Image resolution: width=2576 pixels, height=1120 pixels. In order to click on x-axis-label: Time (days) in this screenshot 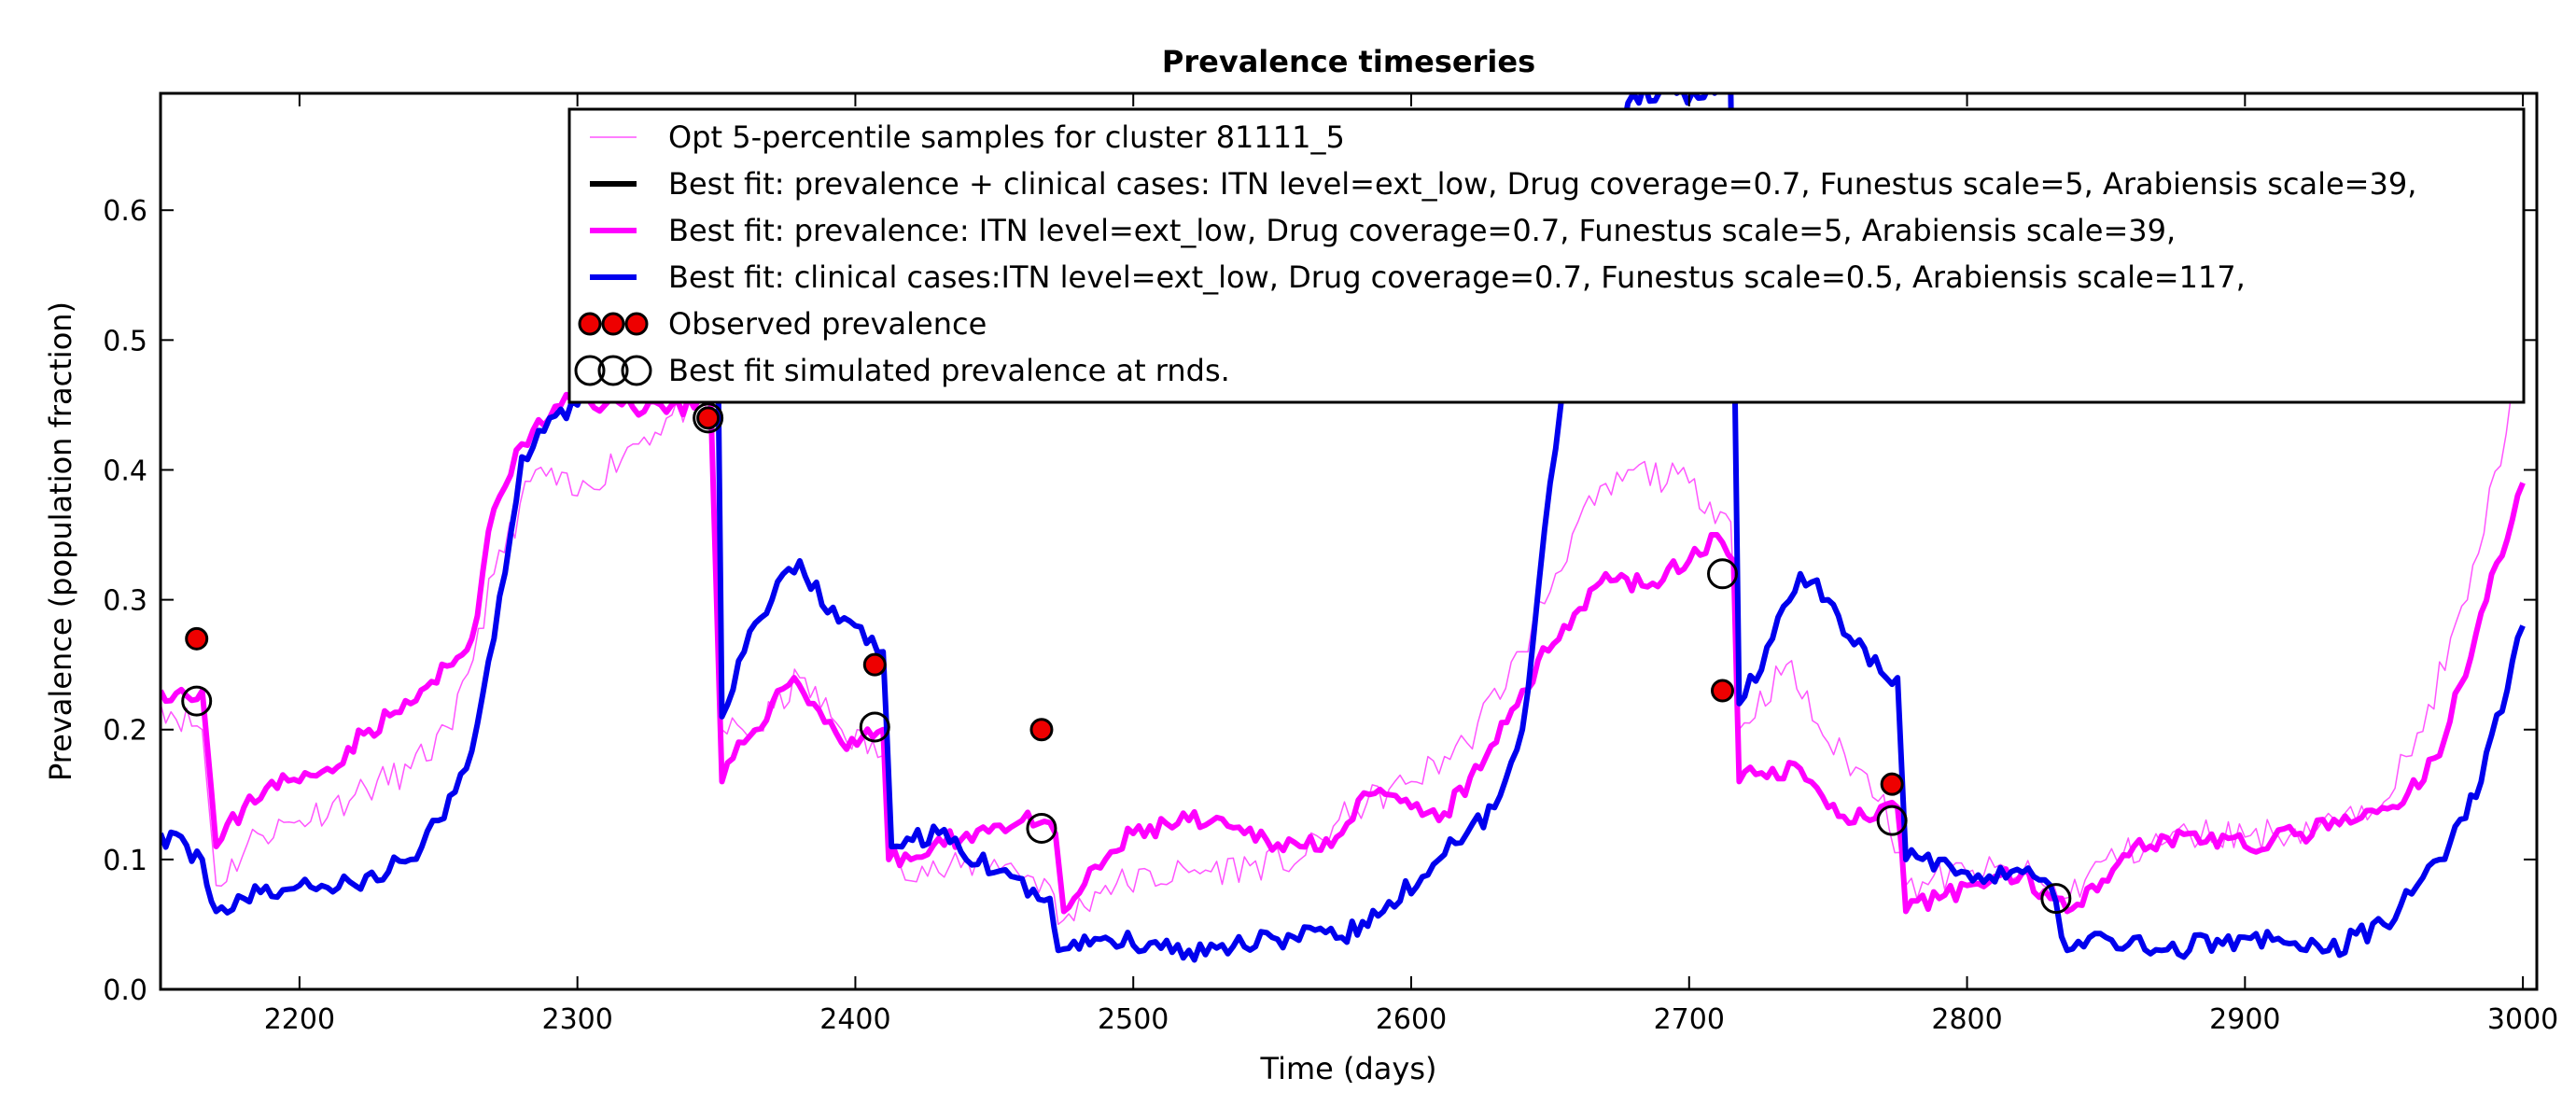, I will do `click(1348, 1068)`.